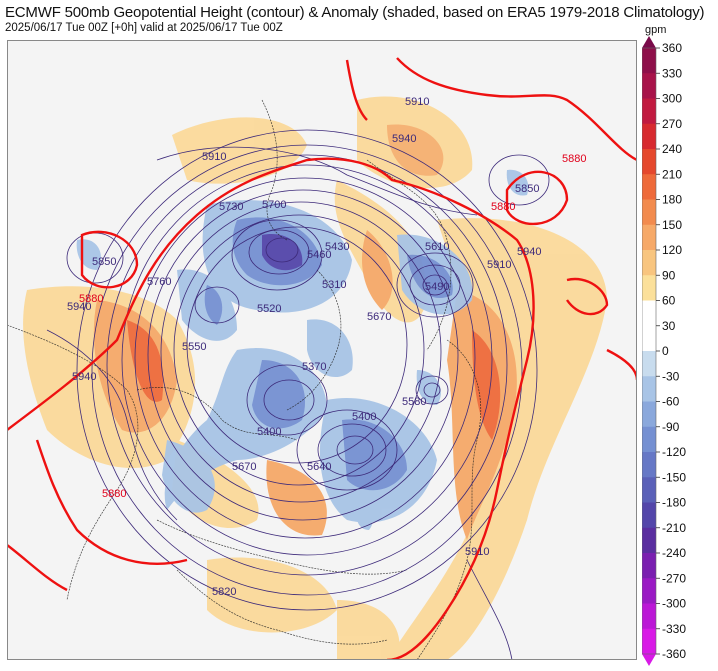 The width and height of the screenshot is (718, 671). I want to click on contour-label: 5700, so click(274, 205).